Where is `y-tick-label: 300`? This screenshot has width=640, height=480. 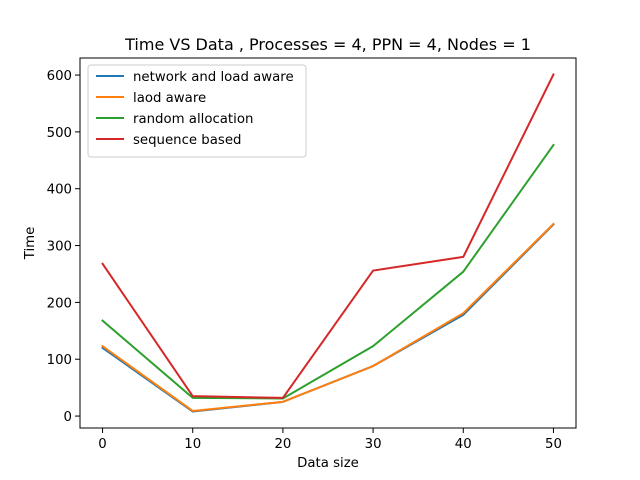 y-tick-label: 300 is located at coordinates (59, 247).